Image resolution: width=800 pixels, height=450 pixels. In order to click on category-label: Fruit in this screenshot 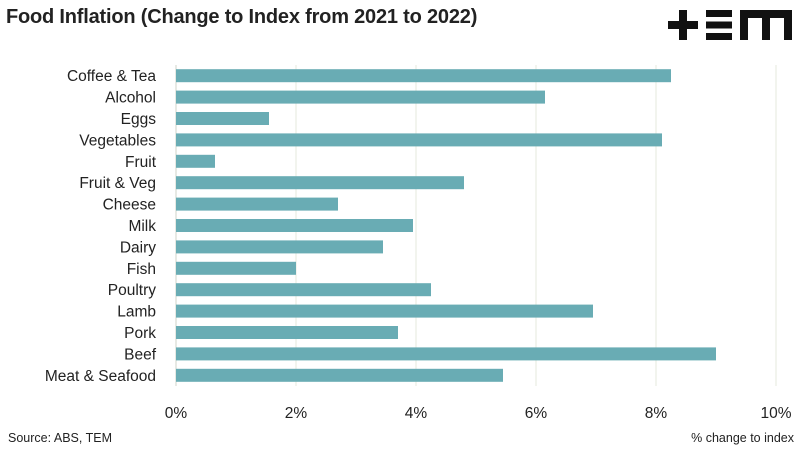, I will do `click(141, 162)`.